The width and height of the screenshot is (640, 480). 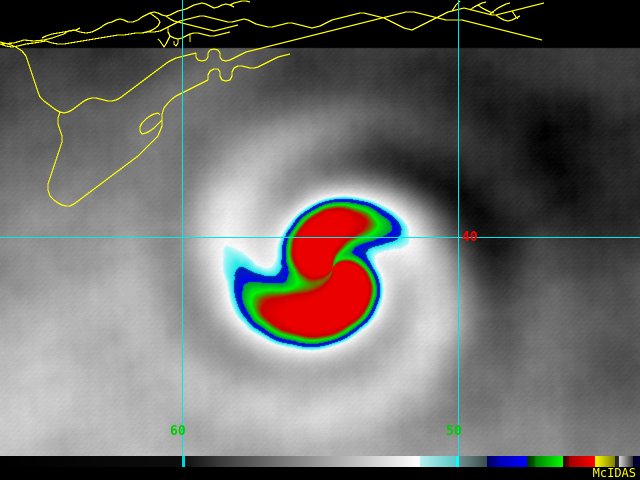 What do you see at coordinates (91, 461) in the screenshot?
I see `colorbar-segment-black-ramp` at bounding box center [91, 461].